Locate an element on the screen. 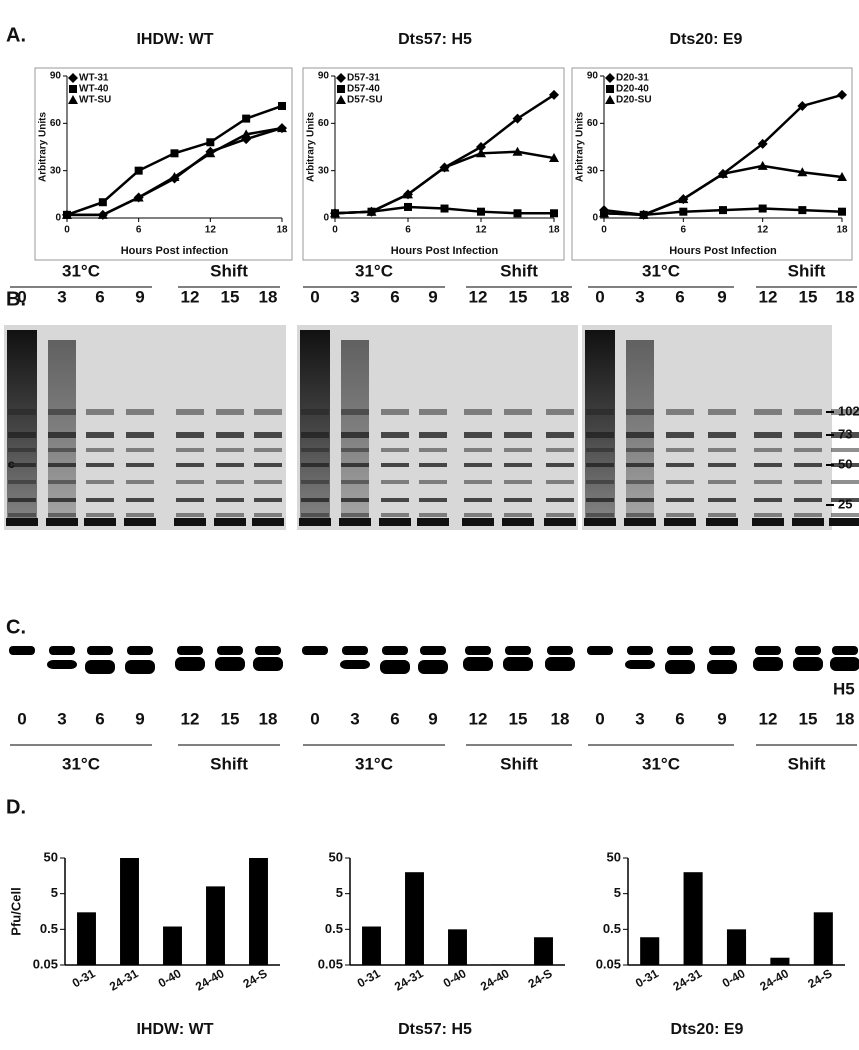  legend-label: D20-SU is located at coordinates (634, 100).